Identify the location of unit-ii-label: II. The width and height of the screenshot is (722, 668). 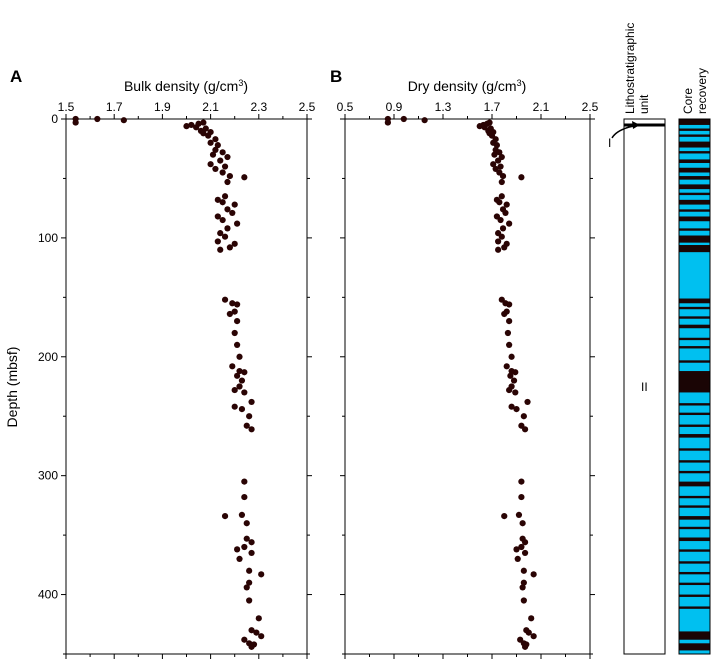
(644, 387).